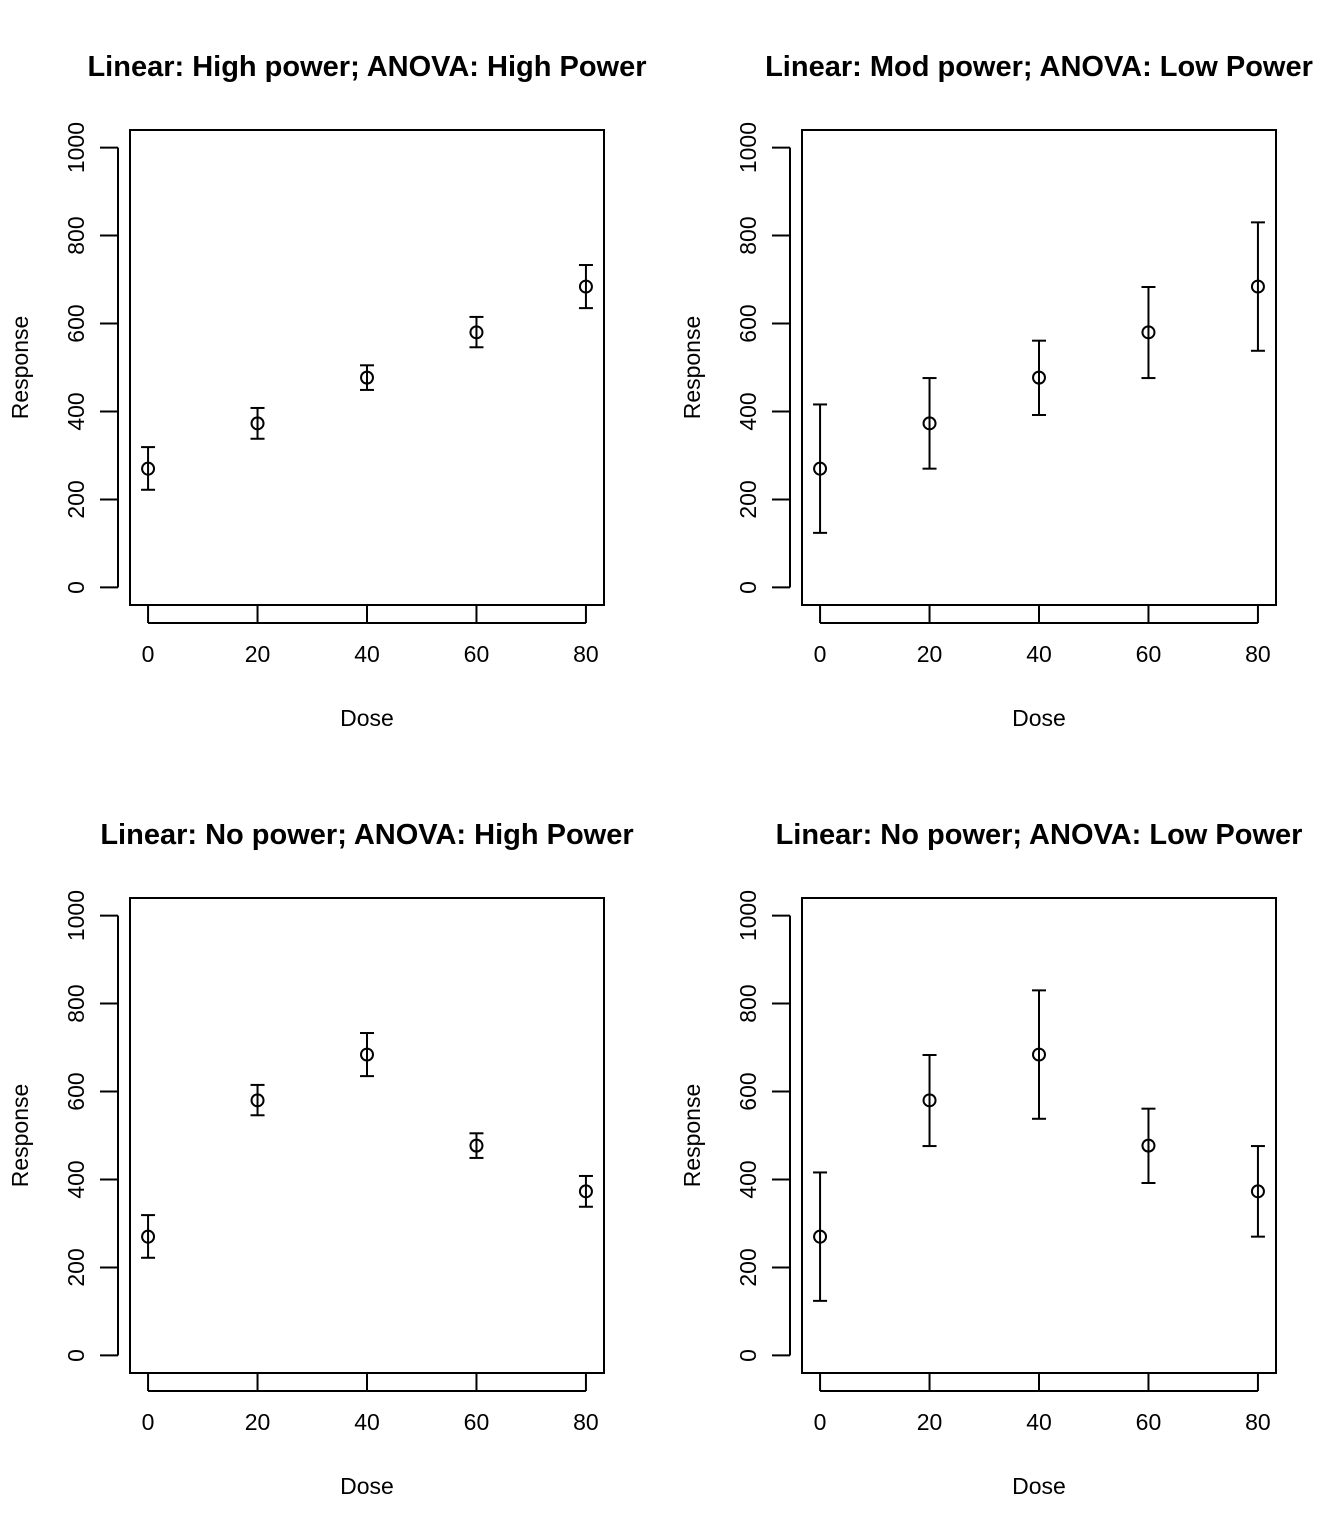 This screenshot has width=1344, height=1536. What do you see at coordinates (366, 835) in the screenshot?
I see `chart-title: Linear: No power; ANOVA: High Power` at bounding box center [366, 835].